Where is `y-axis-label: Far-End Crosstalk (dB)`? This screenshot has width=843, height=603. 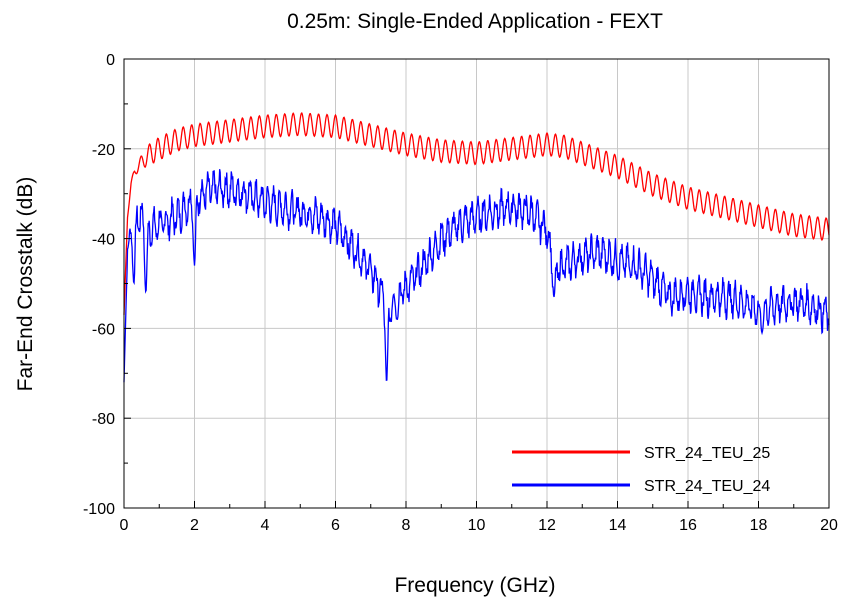
y-axis-label: Far-End Crosstalk (dB) is located at coordinates (25, 284).